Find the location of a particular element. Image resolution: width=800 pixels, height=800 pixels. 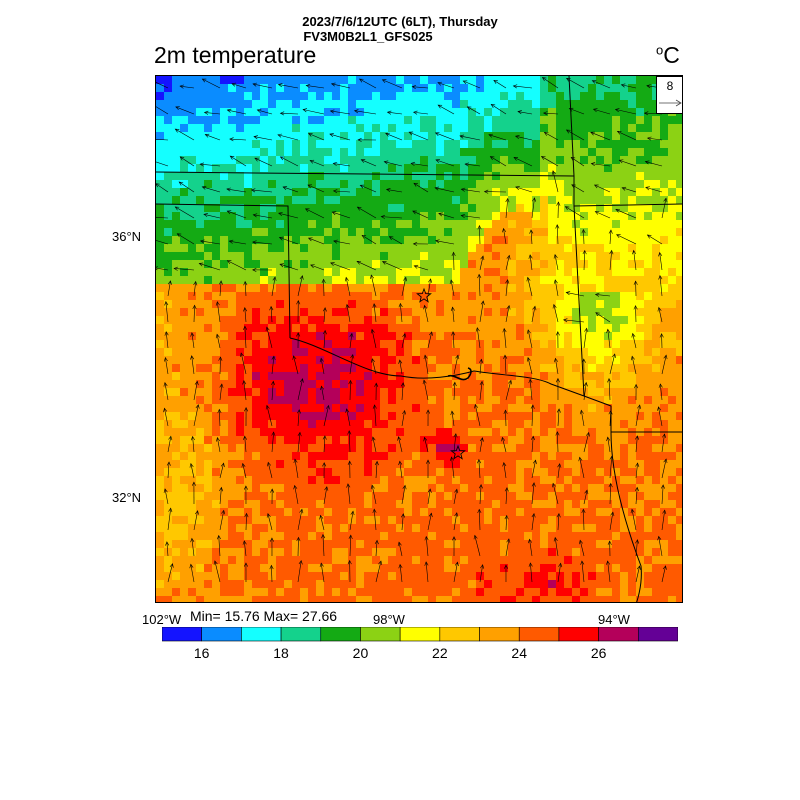

reference-vector-value: 8 is located at coordinates (670, 86).